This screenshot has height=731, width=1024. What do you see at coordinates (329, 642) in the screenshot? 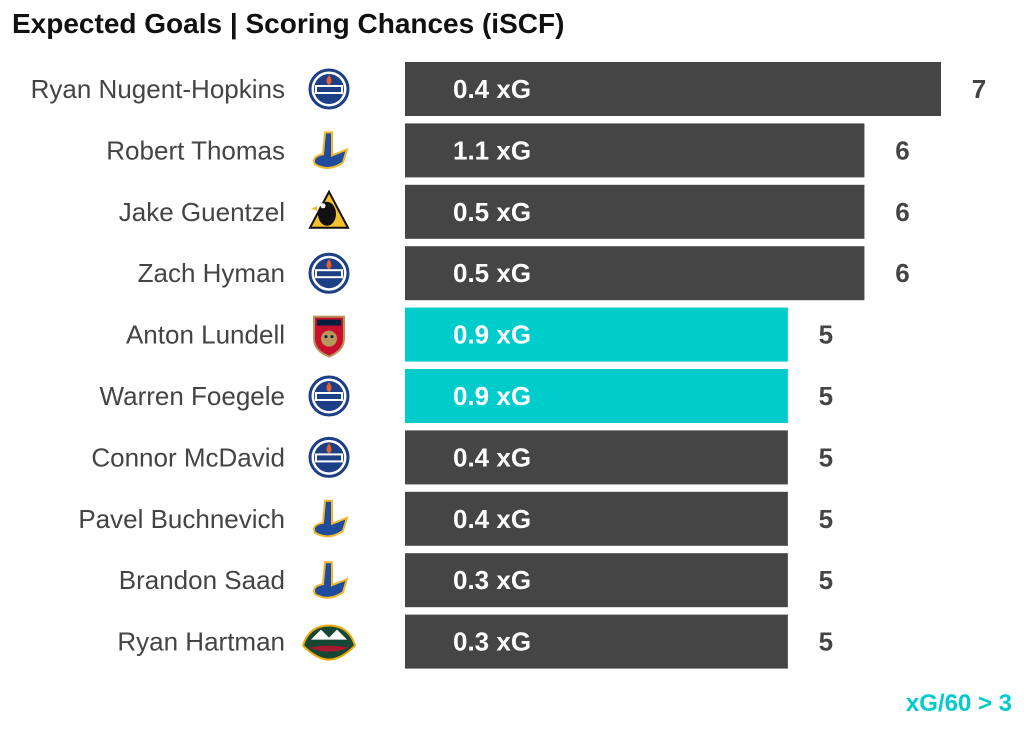
I see `wild-logo-icon` at bounding box center [329, 642].